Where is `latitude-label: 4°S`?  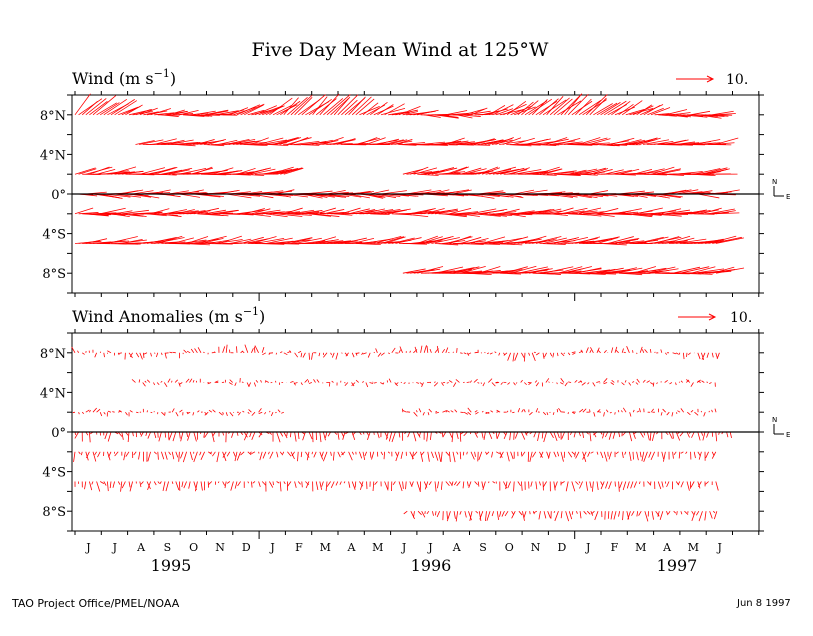 latitude-label: 4°S is located at coordinates (54, 473).